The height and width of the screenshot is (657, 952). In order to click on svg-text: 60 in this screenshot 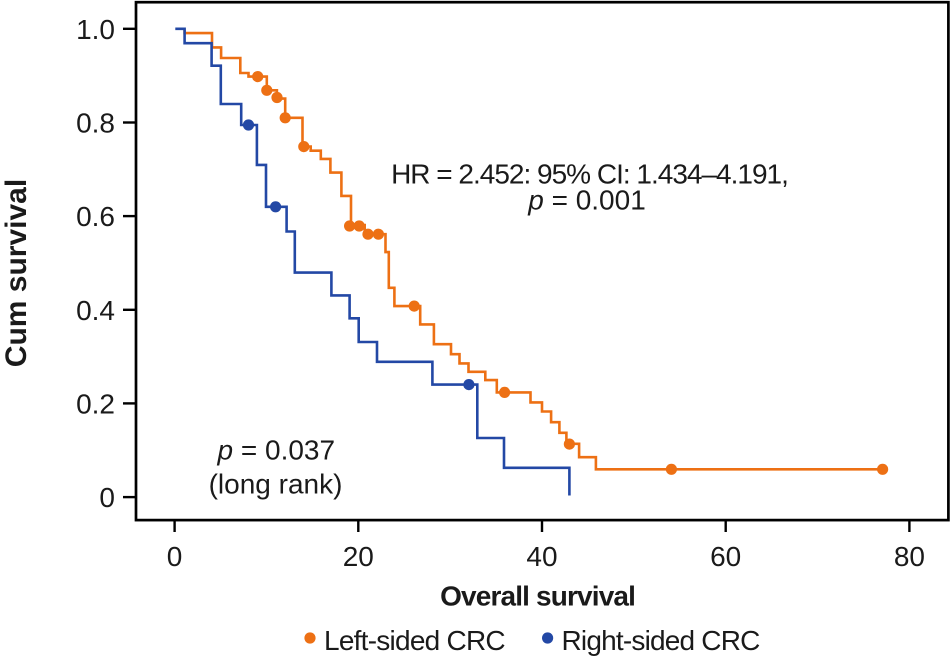, I will do `click(725, 556)`.